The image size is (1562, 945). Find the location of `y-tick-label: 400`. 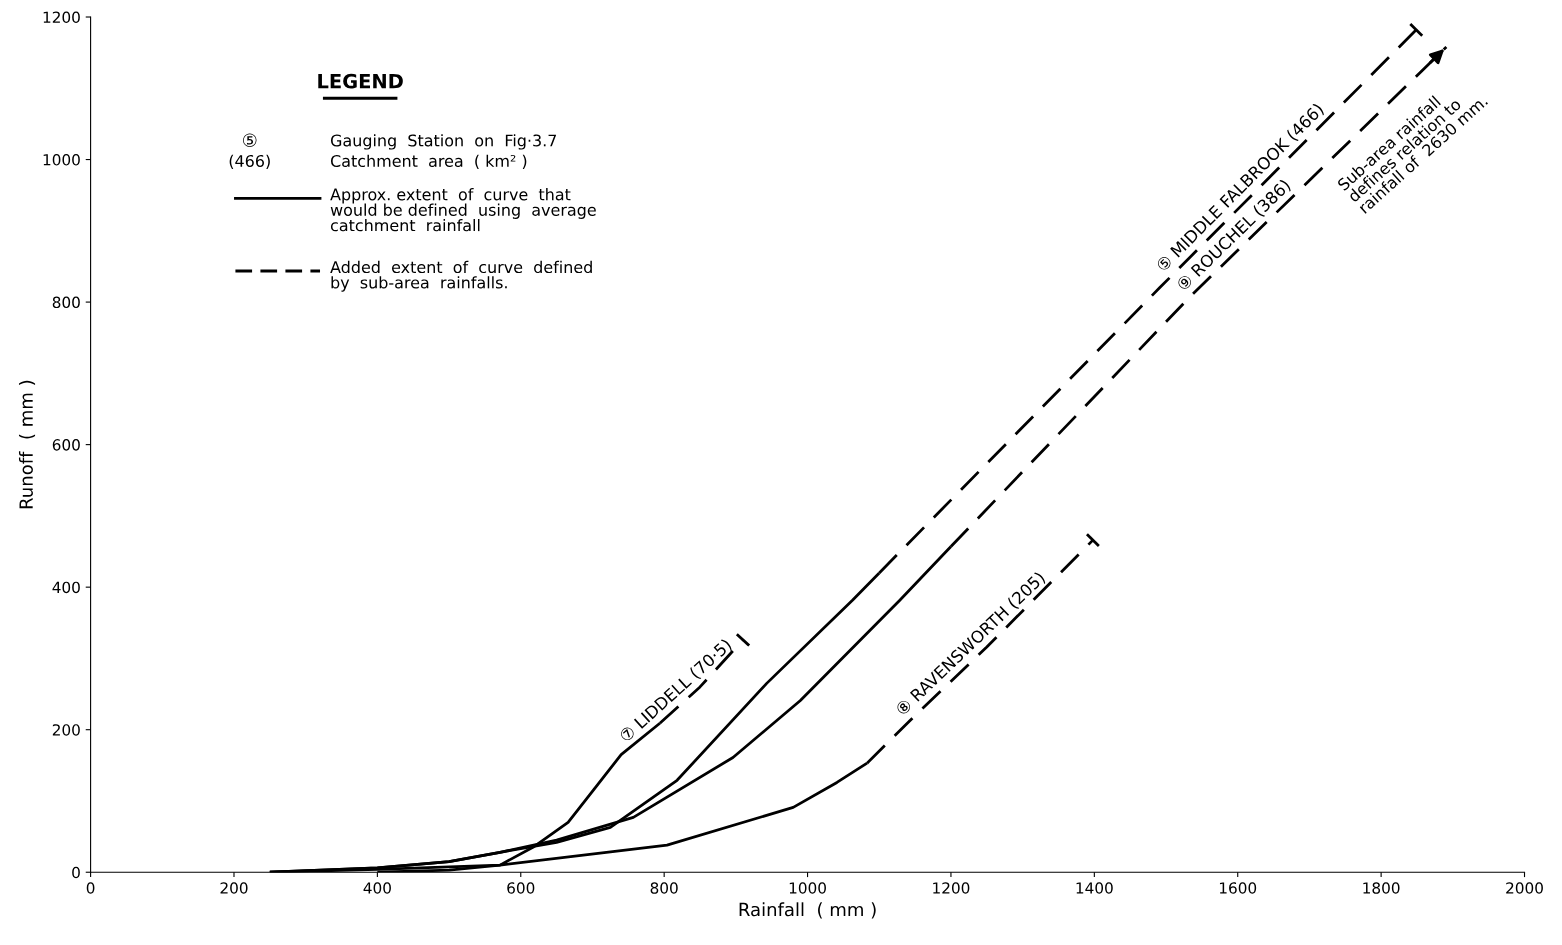

y-tick-label: 400 is located at coordinates (66, 587).